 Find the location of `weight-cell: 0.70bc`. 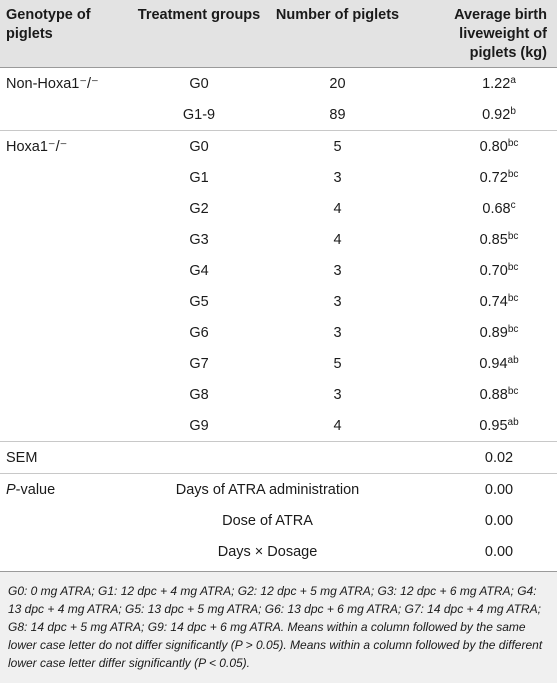

weight-cell: 0.70bc is located at coordinates (481, 270).